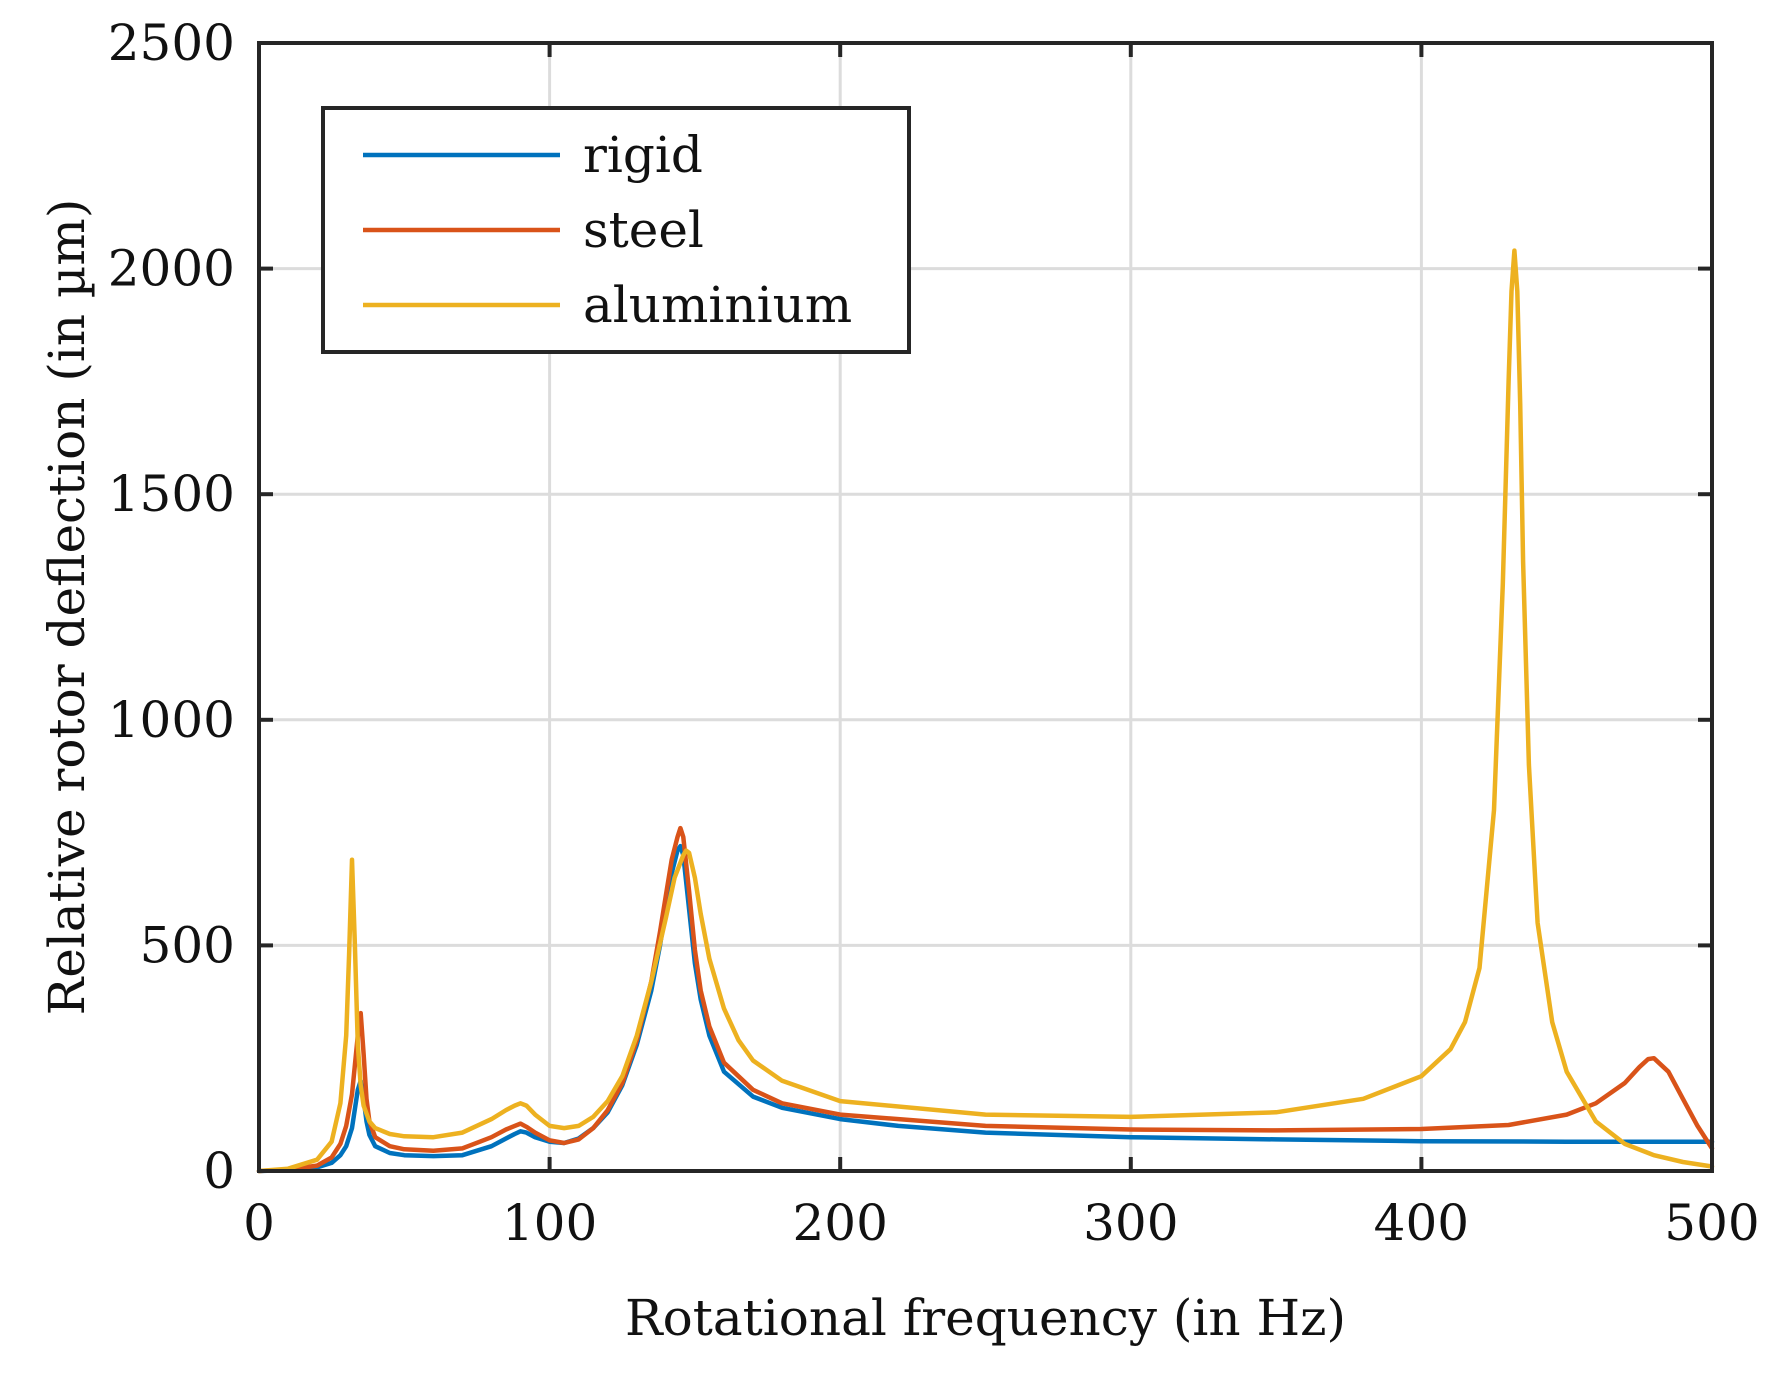  I want to click on legend-label-aluminium: aluminium, so click(717, 305).